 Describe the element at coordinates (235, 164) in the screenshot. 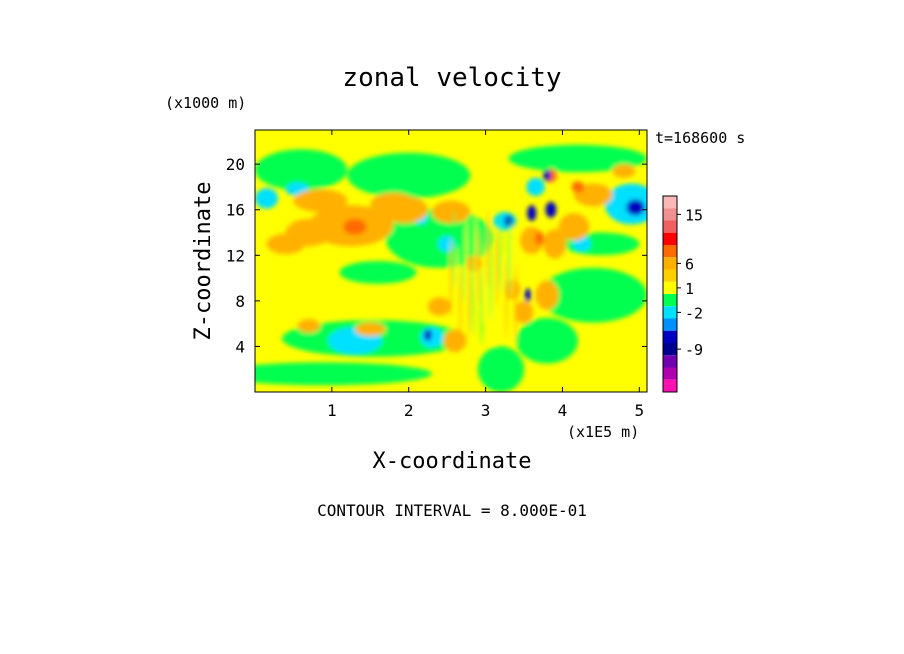

I see `y-tick-label: 20` at that location.